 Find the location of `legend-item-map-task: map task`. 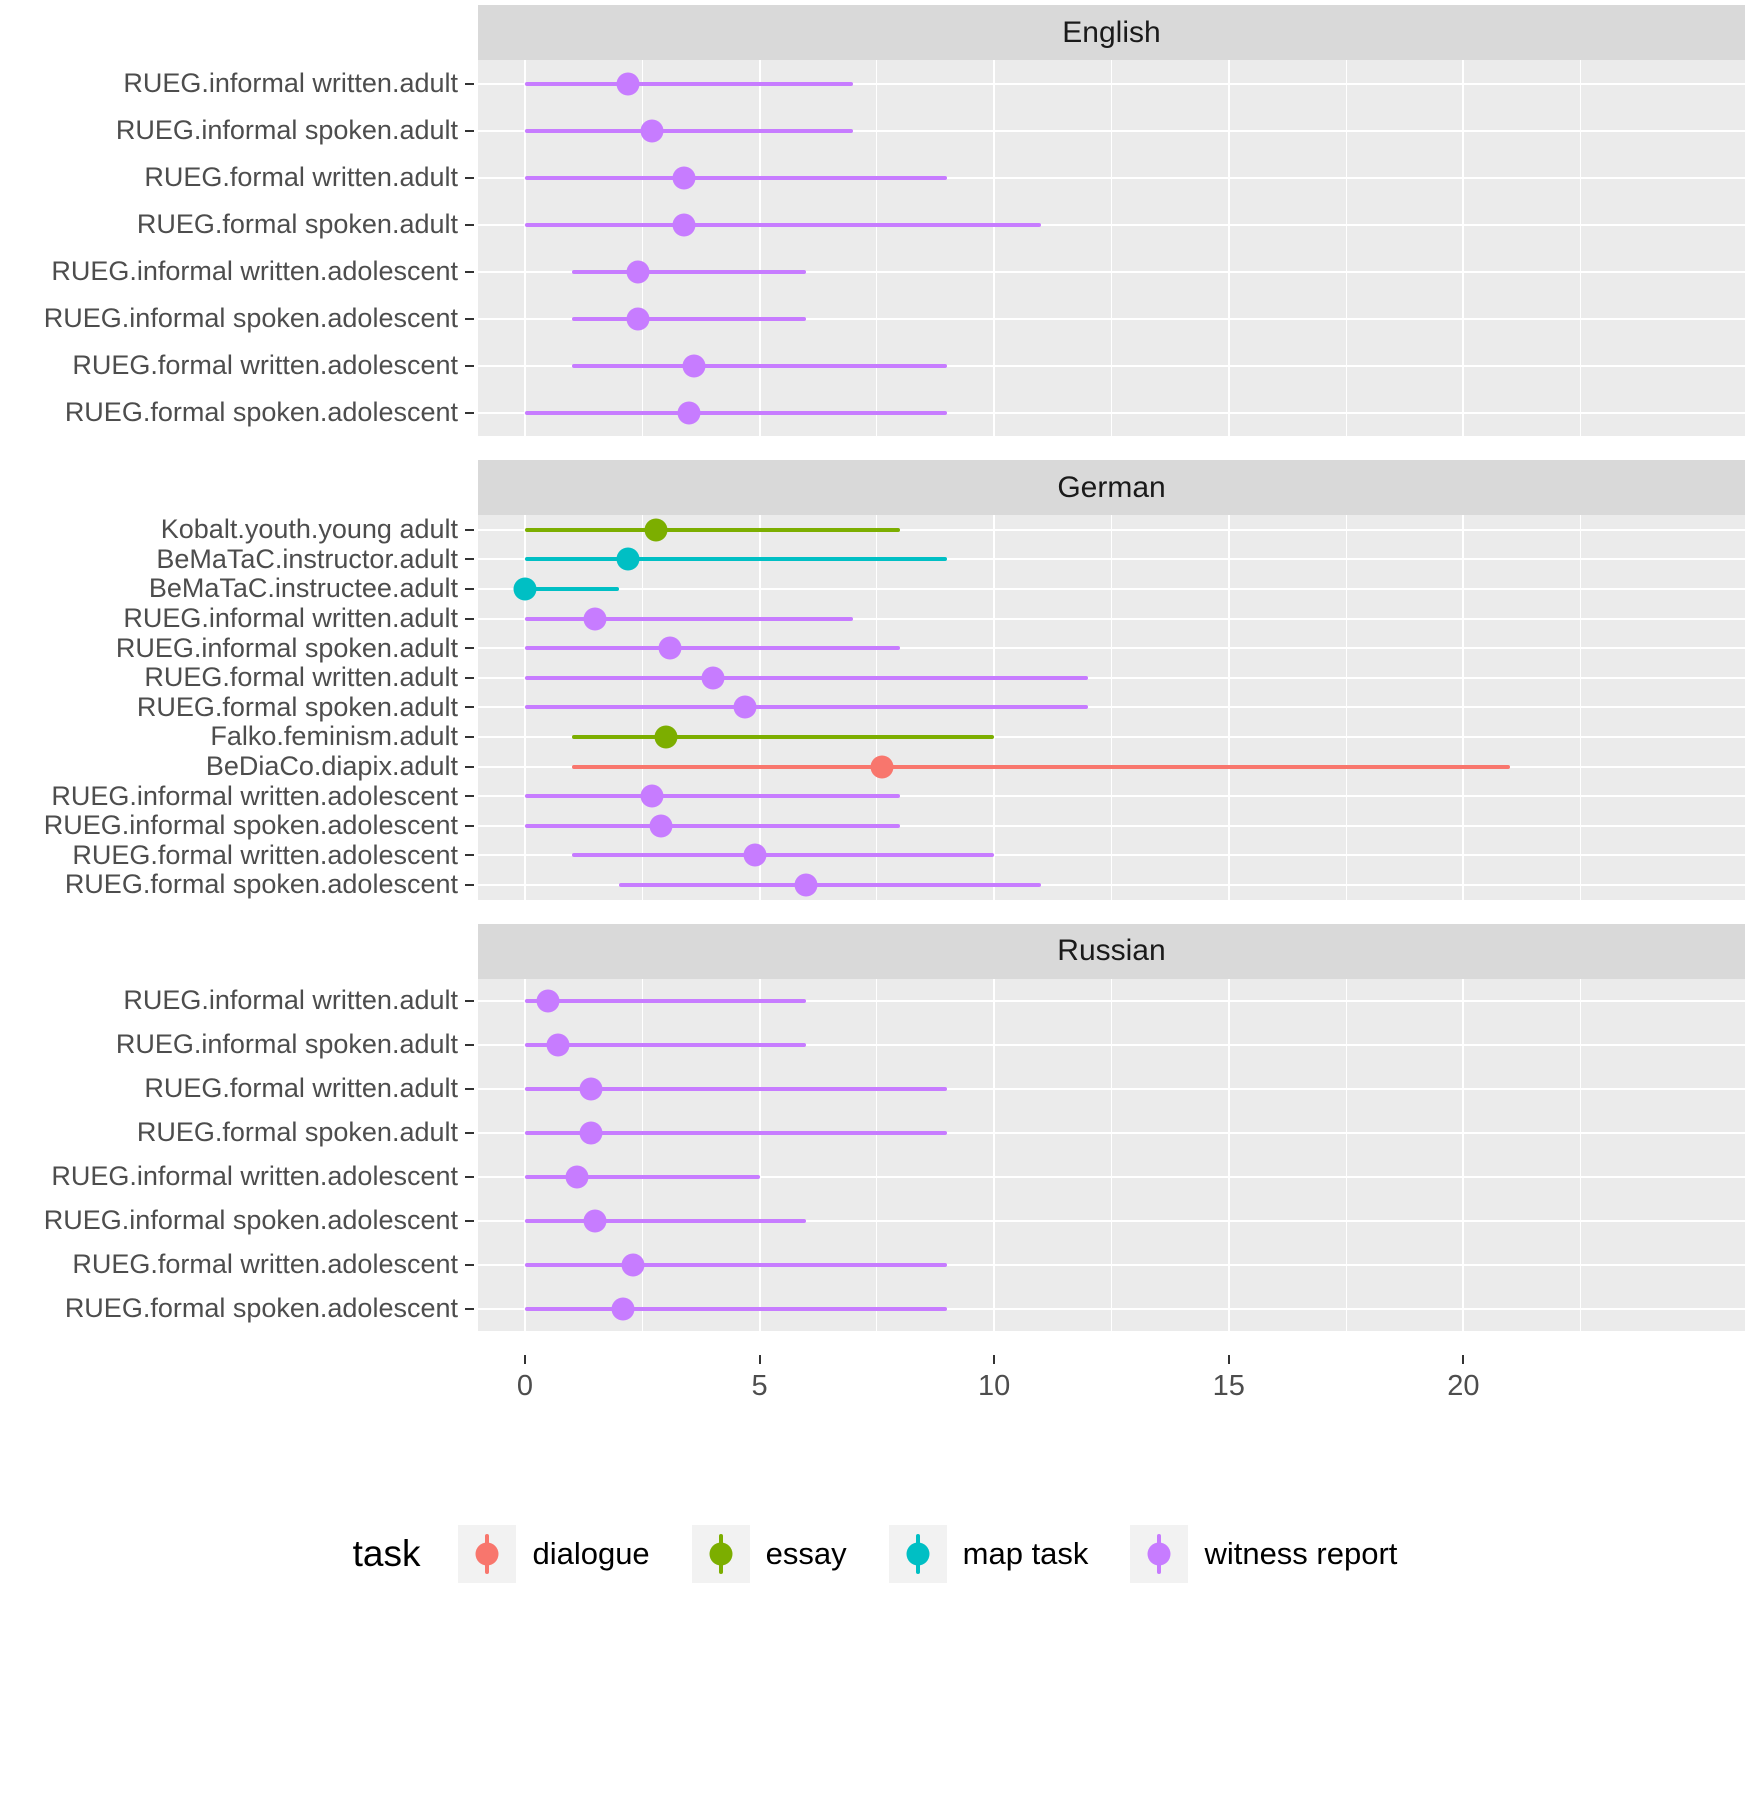

legend-item-map-task: map task is located at coordinates (988, 1553).